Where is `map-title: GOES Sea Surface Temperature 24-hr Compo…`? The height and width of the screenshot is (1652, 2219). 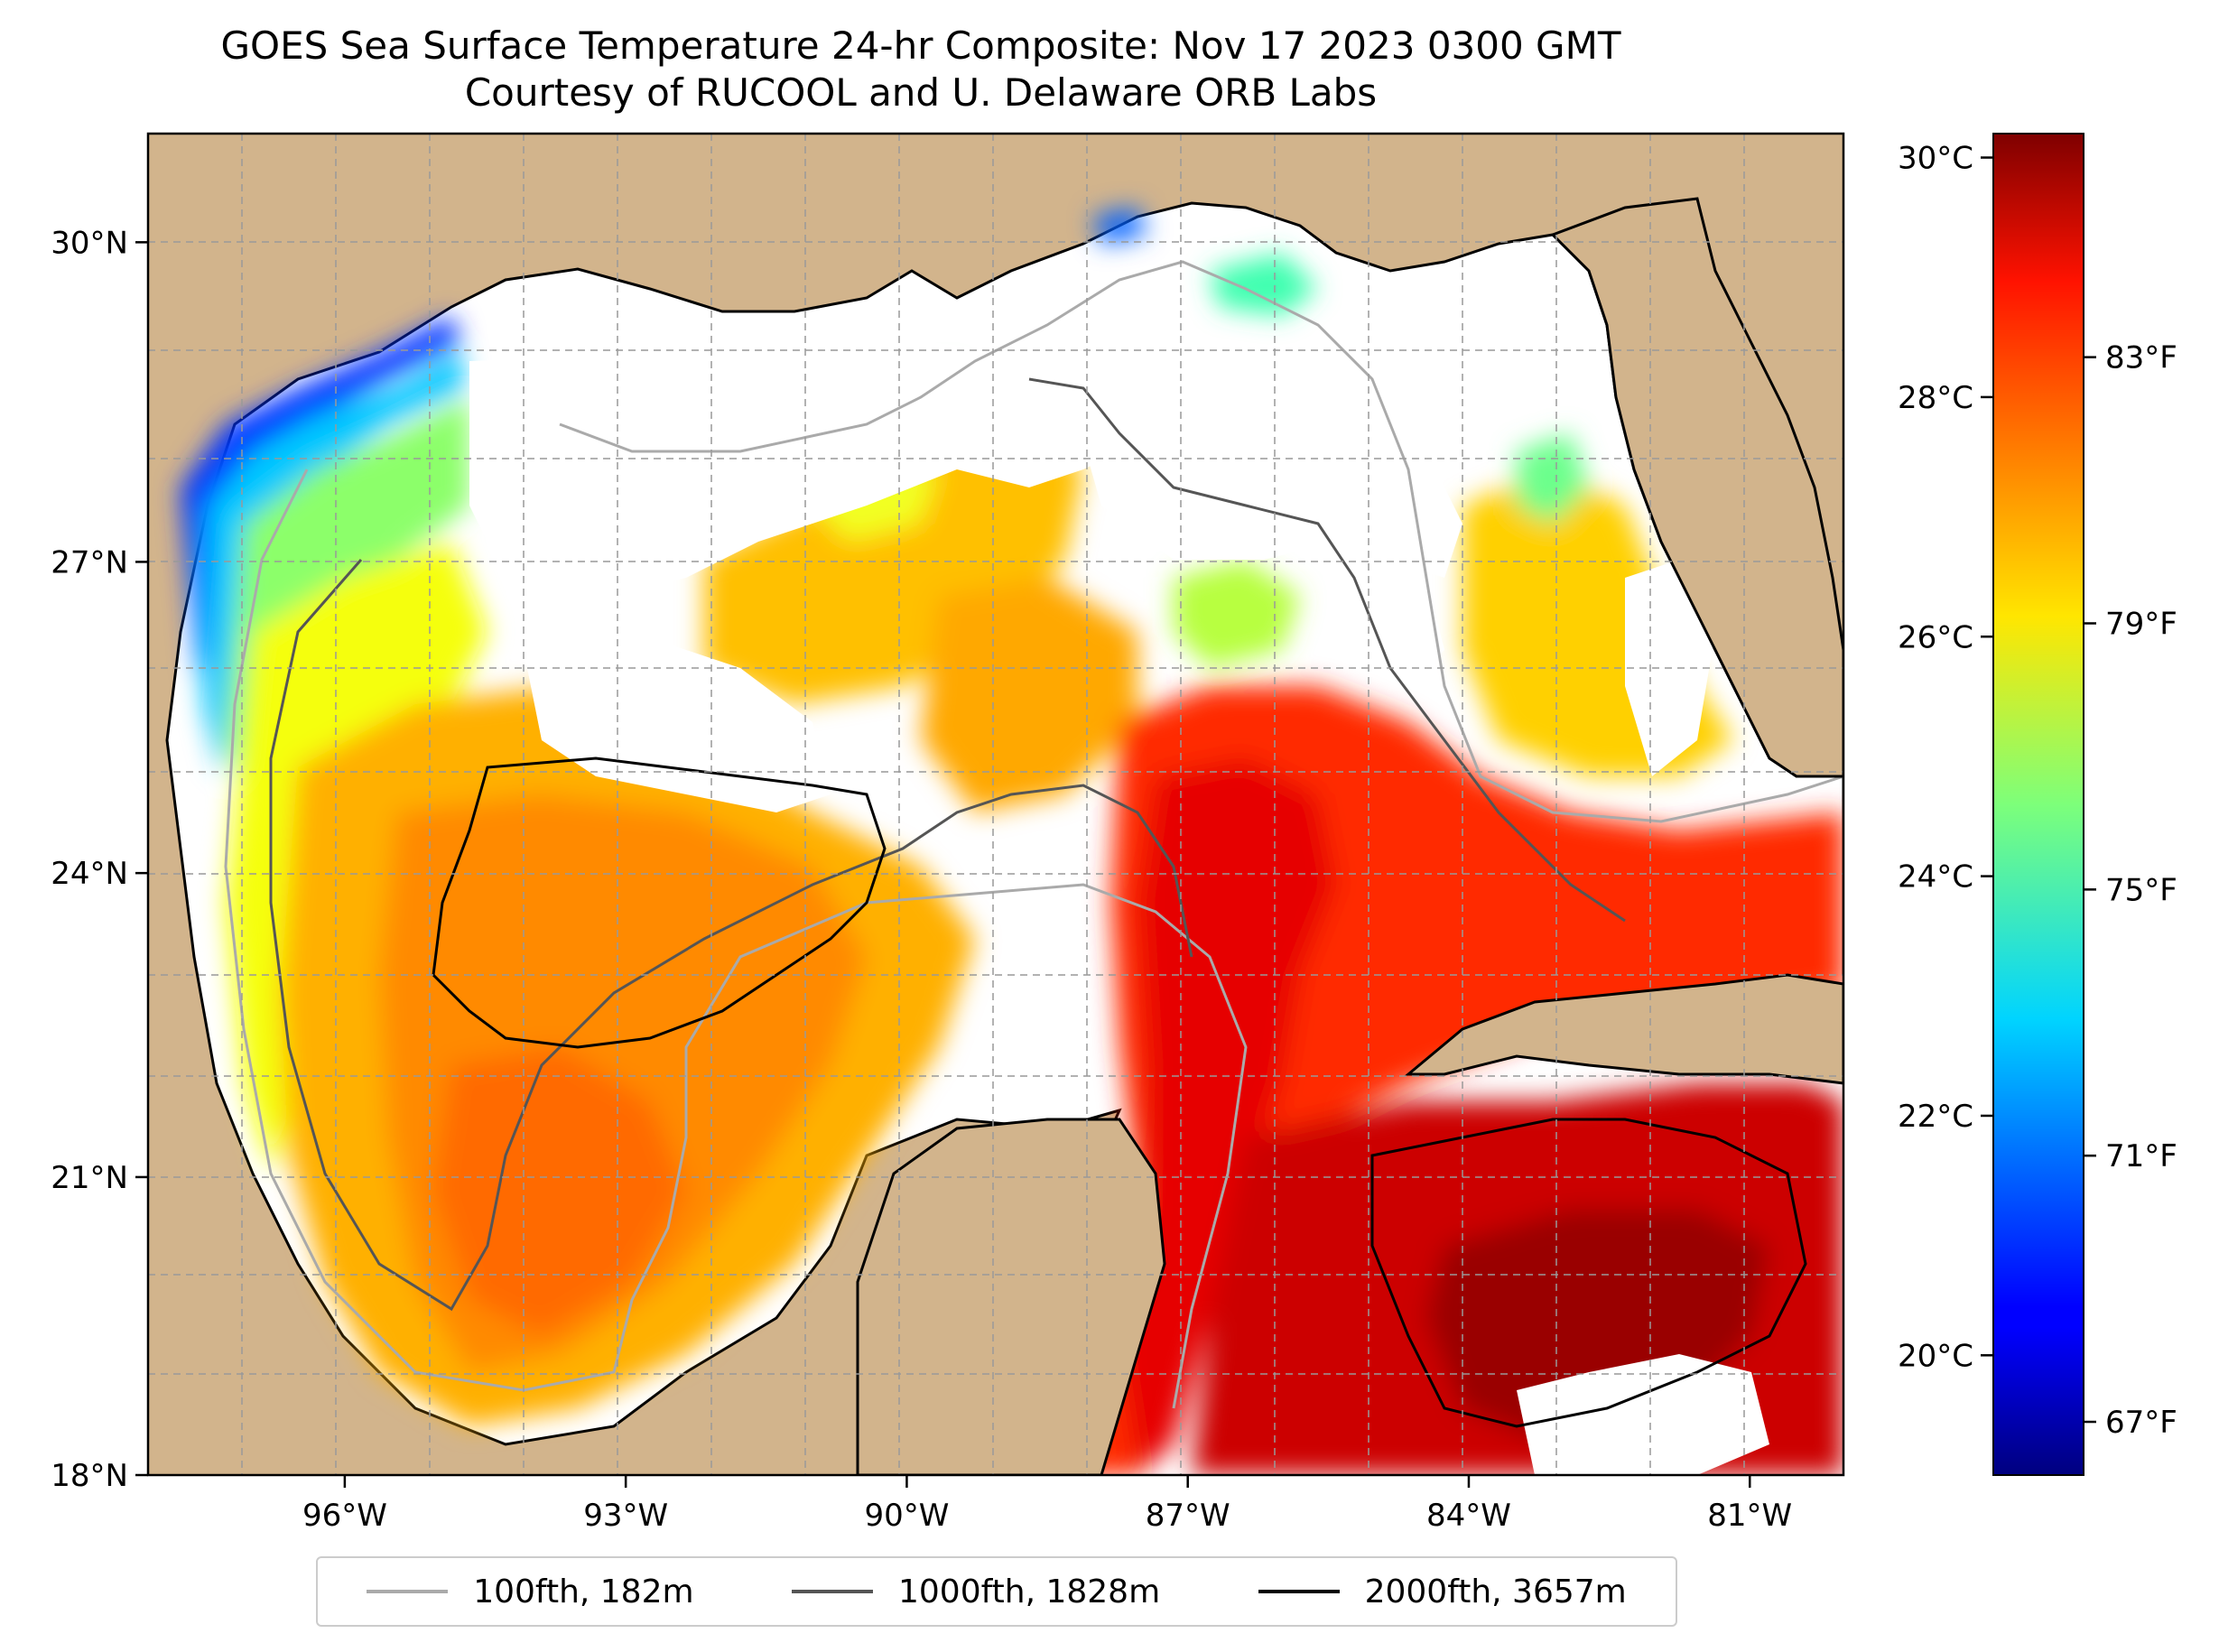 map-title: GOES Sea Surface Temperature 24-hr Compo… is located at coordinates (920, 45).